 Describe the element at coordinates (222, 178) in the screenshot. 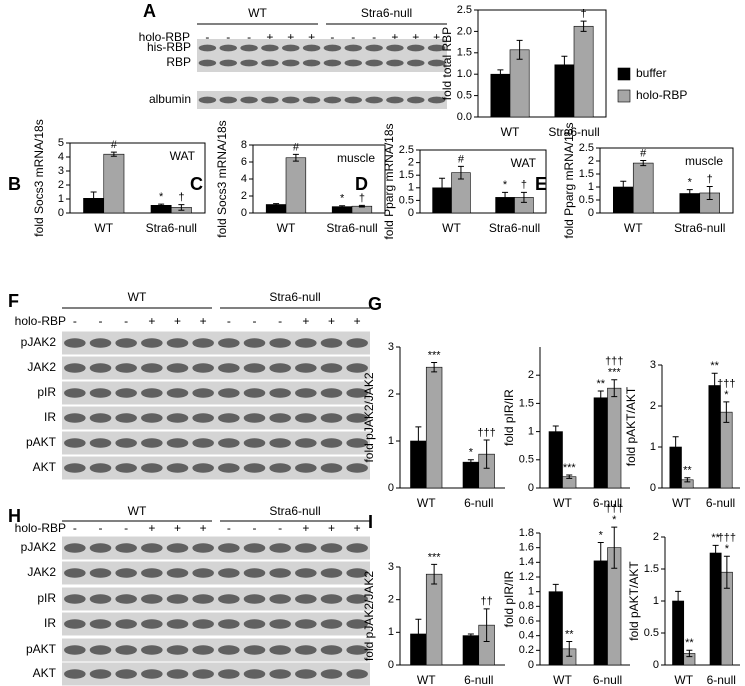

I see `y-axis-label: fold Socs3 mRNA/18s` at that location.